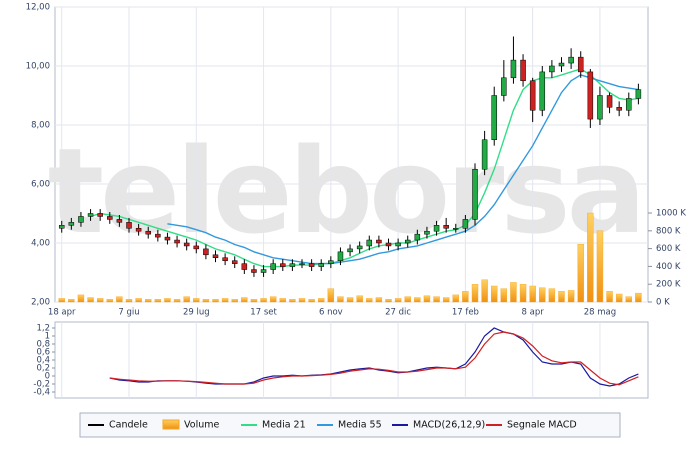  What do you see at coordinates (331, 313) in the screenshot?
I see `x-tick-label: 6 nov` at bounding box center [331, 313].